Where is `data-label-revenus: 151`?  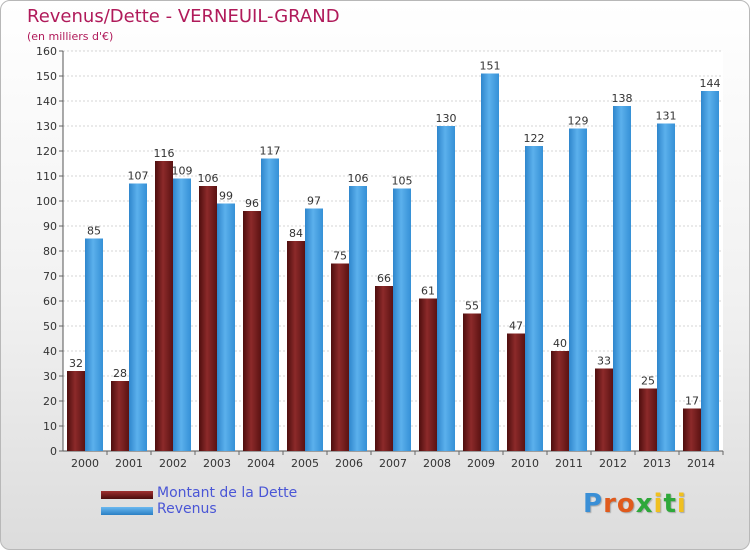
data-label-revenus: 151 is located at coordinates (490, 66).